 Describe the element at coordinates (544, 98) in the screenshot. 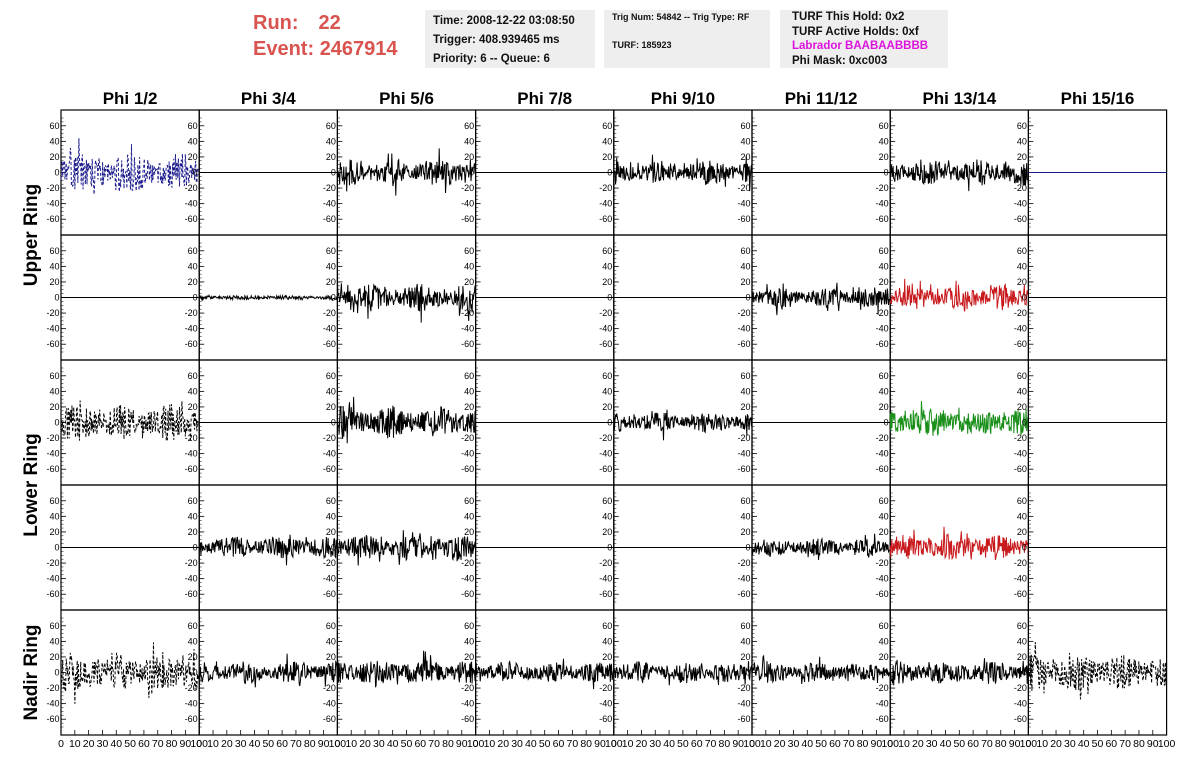

I see `column-title: Phi 7/8` at that location.